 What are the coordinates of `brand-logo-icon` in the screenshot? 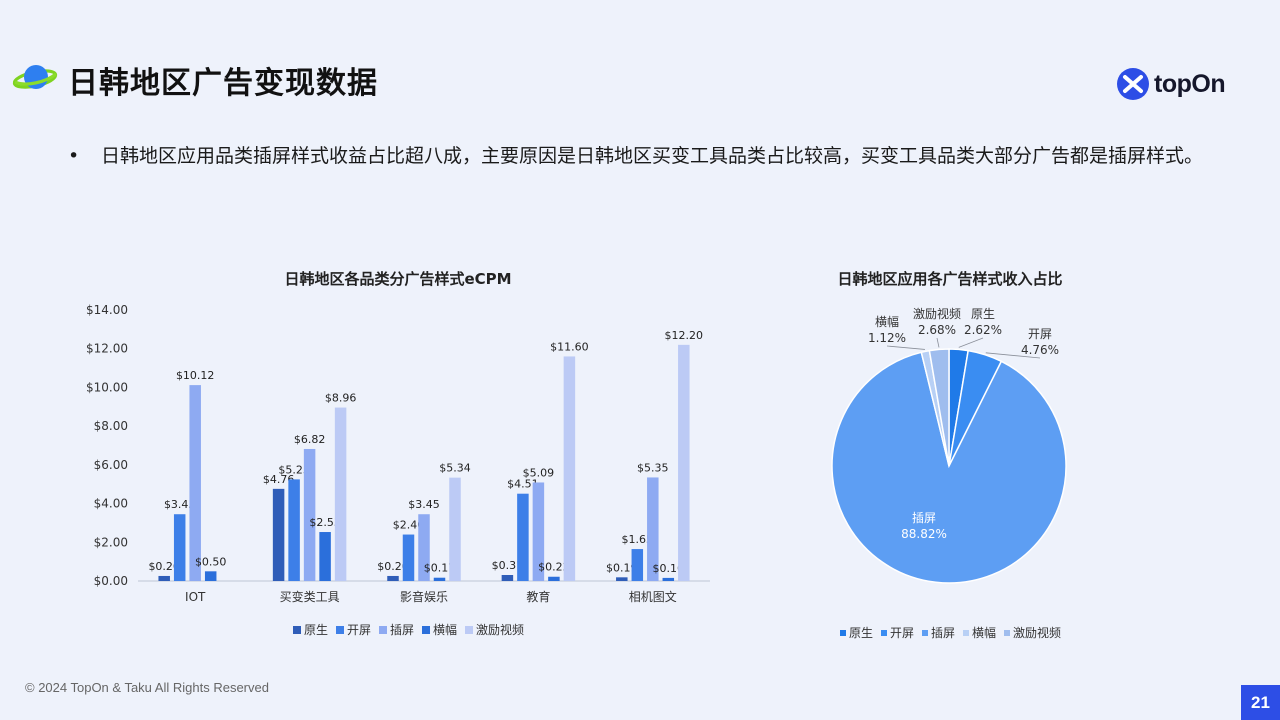 It's located at (1133, 84).